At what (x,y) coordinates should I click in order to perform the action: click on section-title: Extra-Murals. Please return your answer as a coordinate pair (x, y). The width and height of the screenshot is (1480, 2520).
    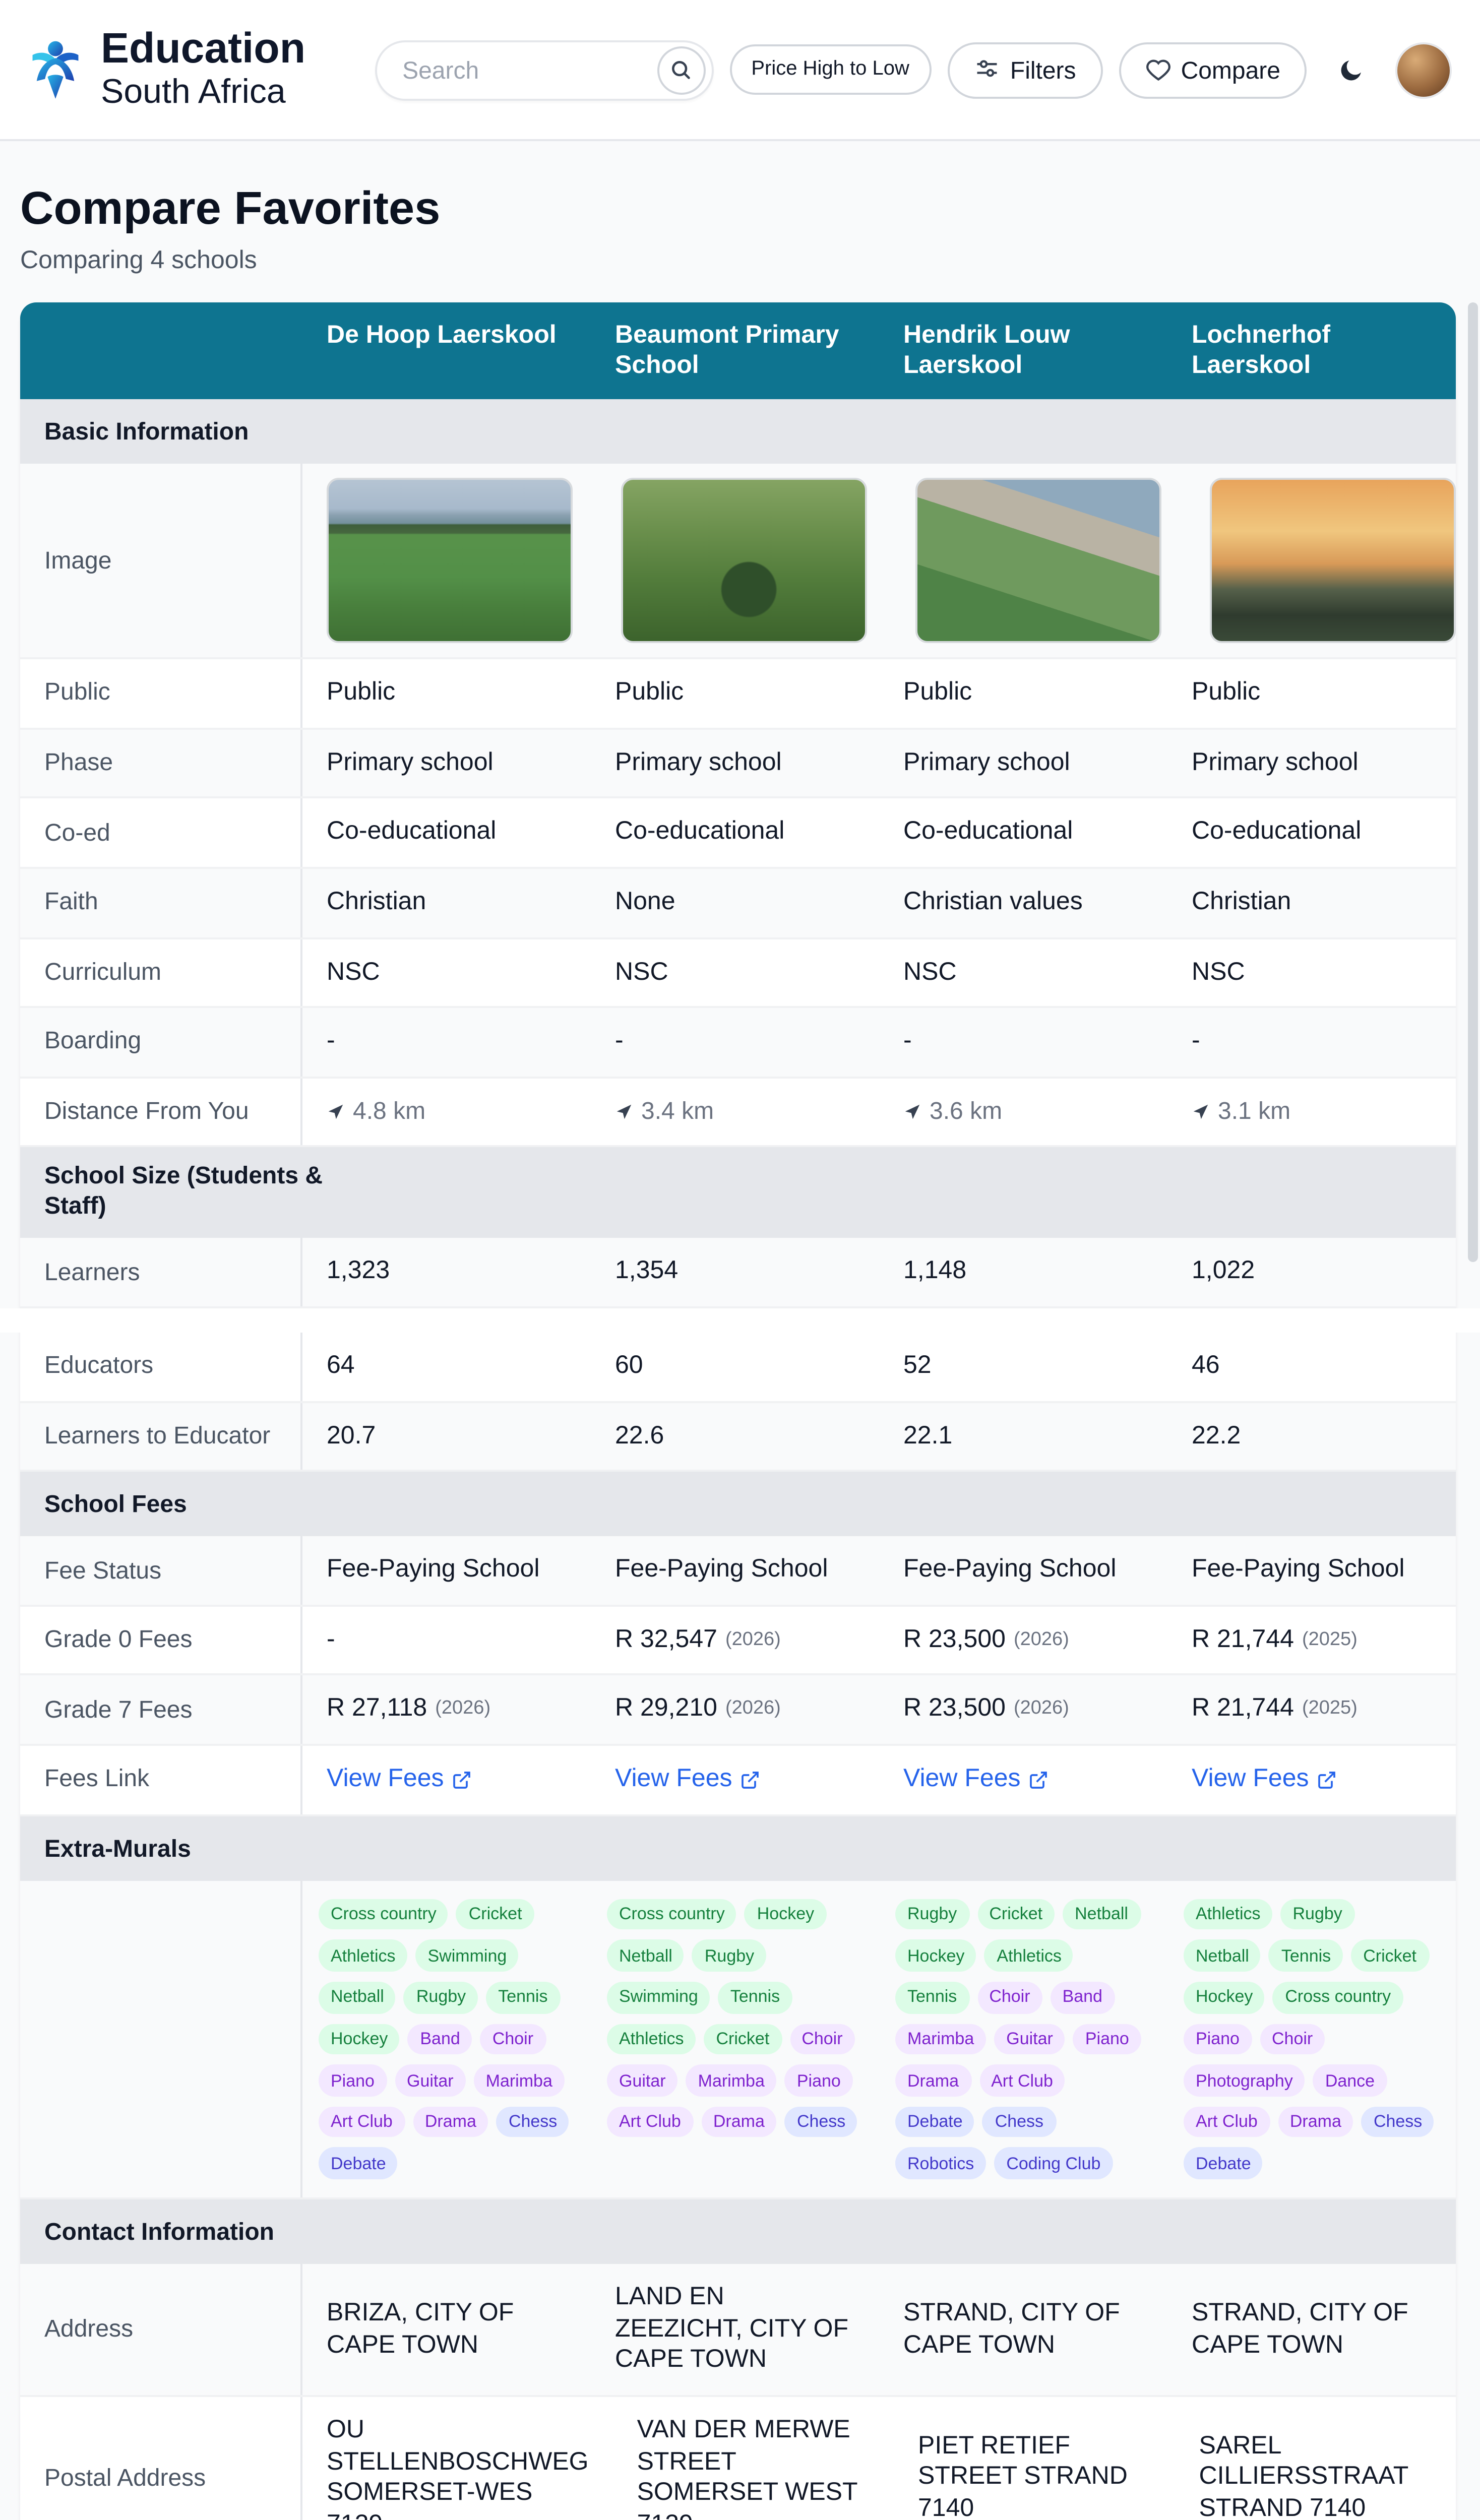
    Looking at the image, I should click on (117, 1848).